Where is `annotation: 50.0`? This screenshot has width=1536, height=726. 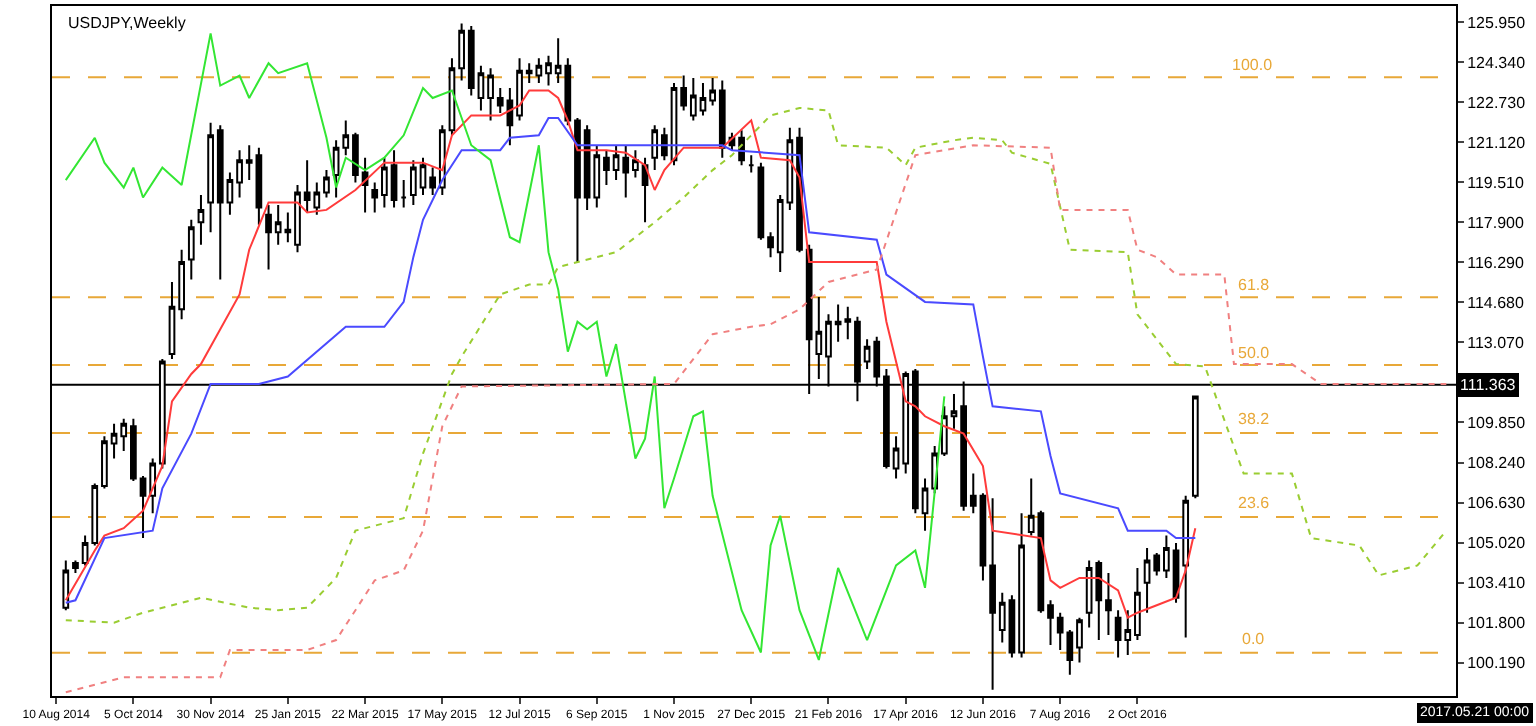 annotation: 50.0 is located at coordinates (1254, 353).